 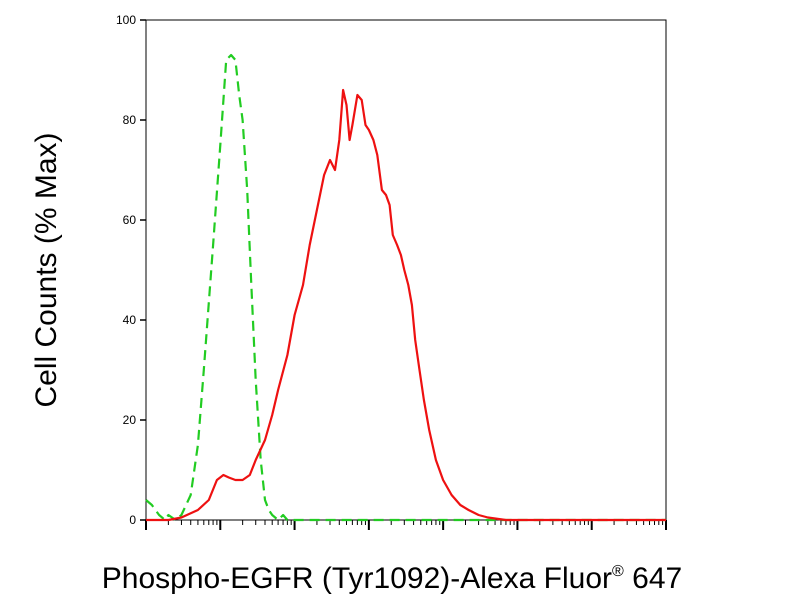 I want to click on x-axis-title-main: Phospho-EGFR (Tyr1092)-Alexa Fluor, so click(x=357, y=578).